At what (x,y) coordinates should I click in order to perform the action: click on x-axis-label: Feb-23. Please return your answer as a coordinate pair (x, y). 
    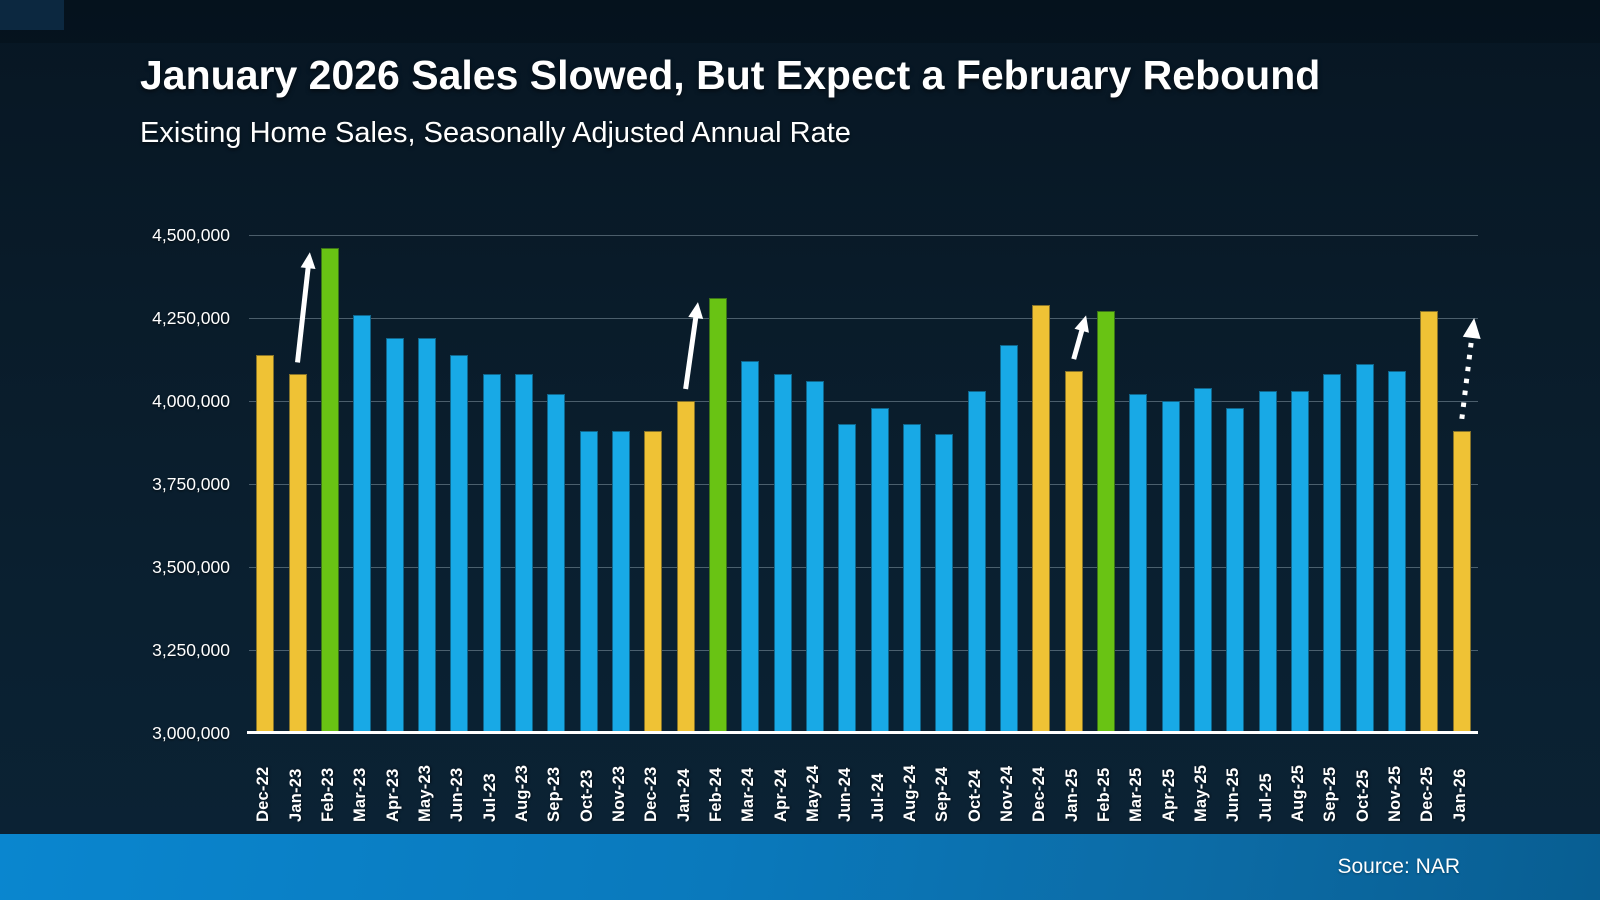
    Looking at the image, I should click on (327, 794).